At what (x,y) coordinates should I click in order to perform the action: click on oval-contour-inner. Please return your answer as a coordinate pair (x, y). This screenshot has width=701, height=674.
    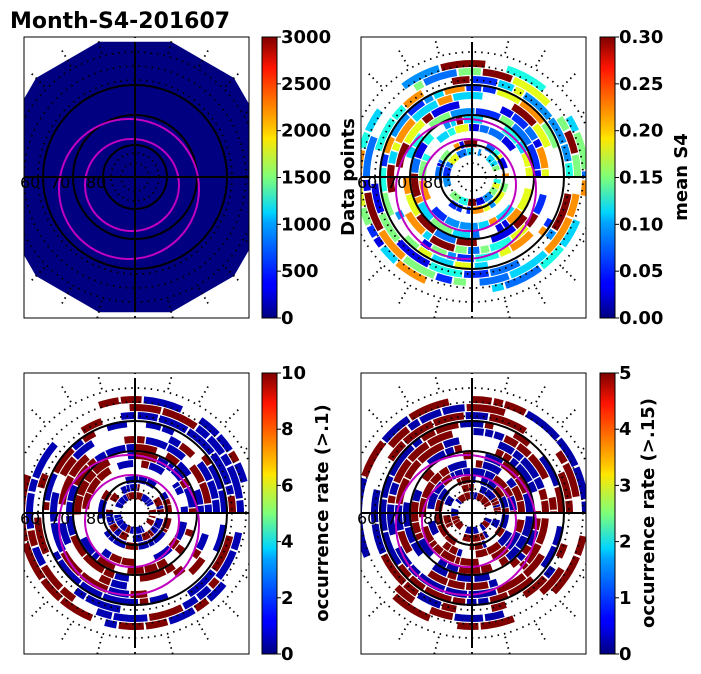
    Looking at the image, I should click on (469, 185).